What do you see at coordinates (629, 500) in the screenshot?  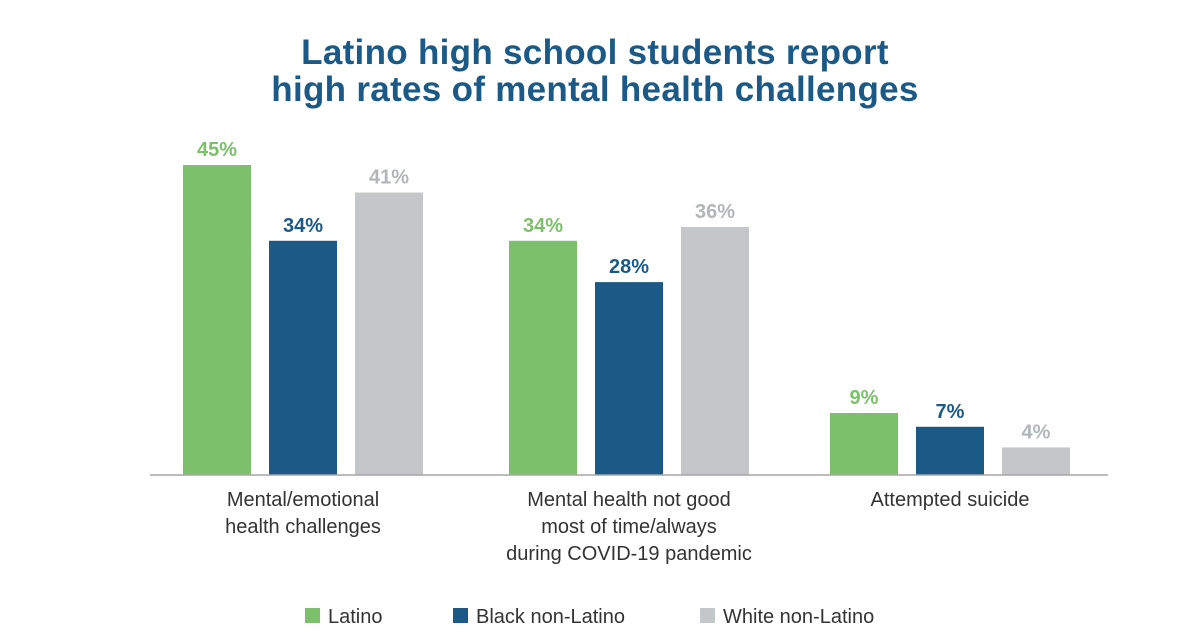 I see `category-label-line: Mental health not good` at bounding box center [629, 500].